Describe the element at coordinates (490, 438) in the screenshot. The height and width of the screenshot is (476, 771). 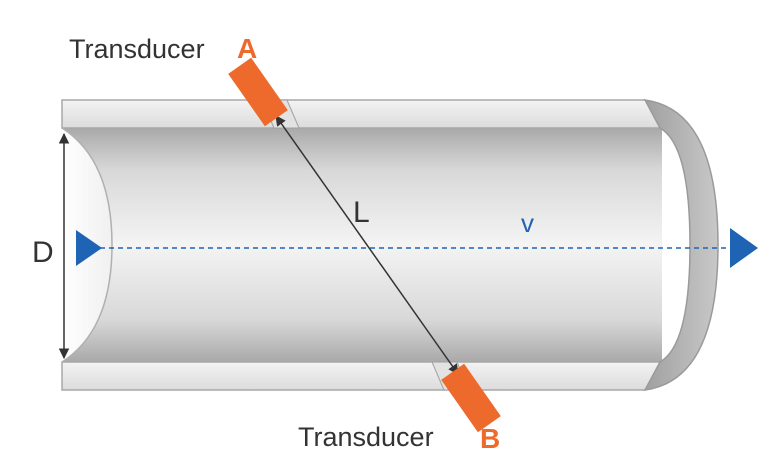
I see `transducer-b-letter: B` at that location.